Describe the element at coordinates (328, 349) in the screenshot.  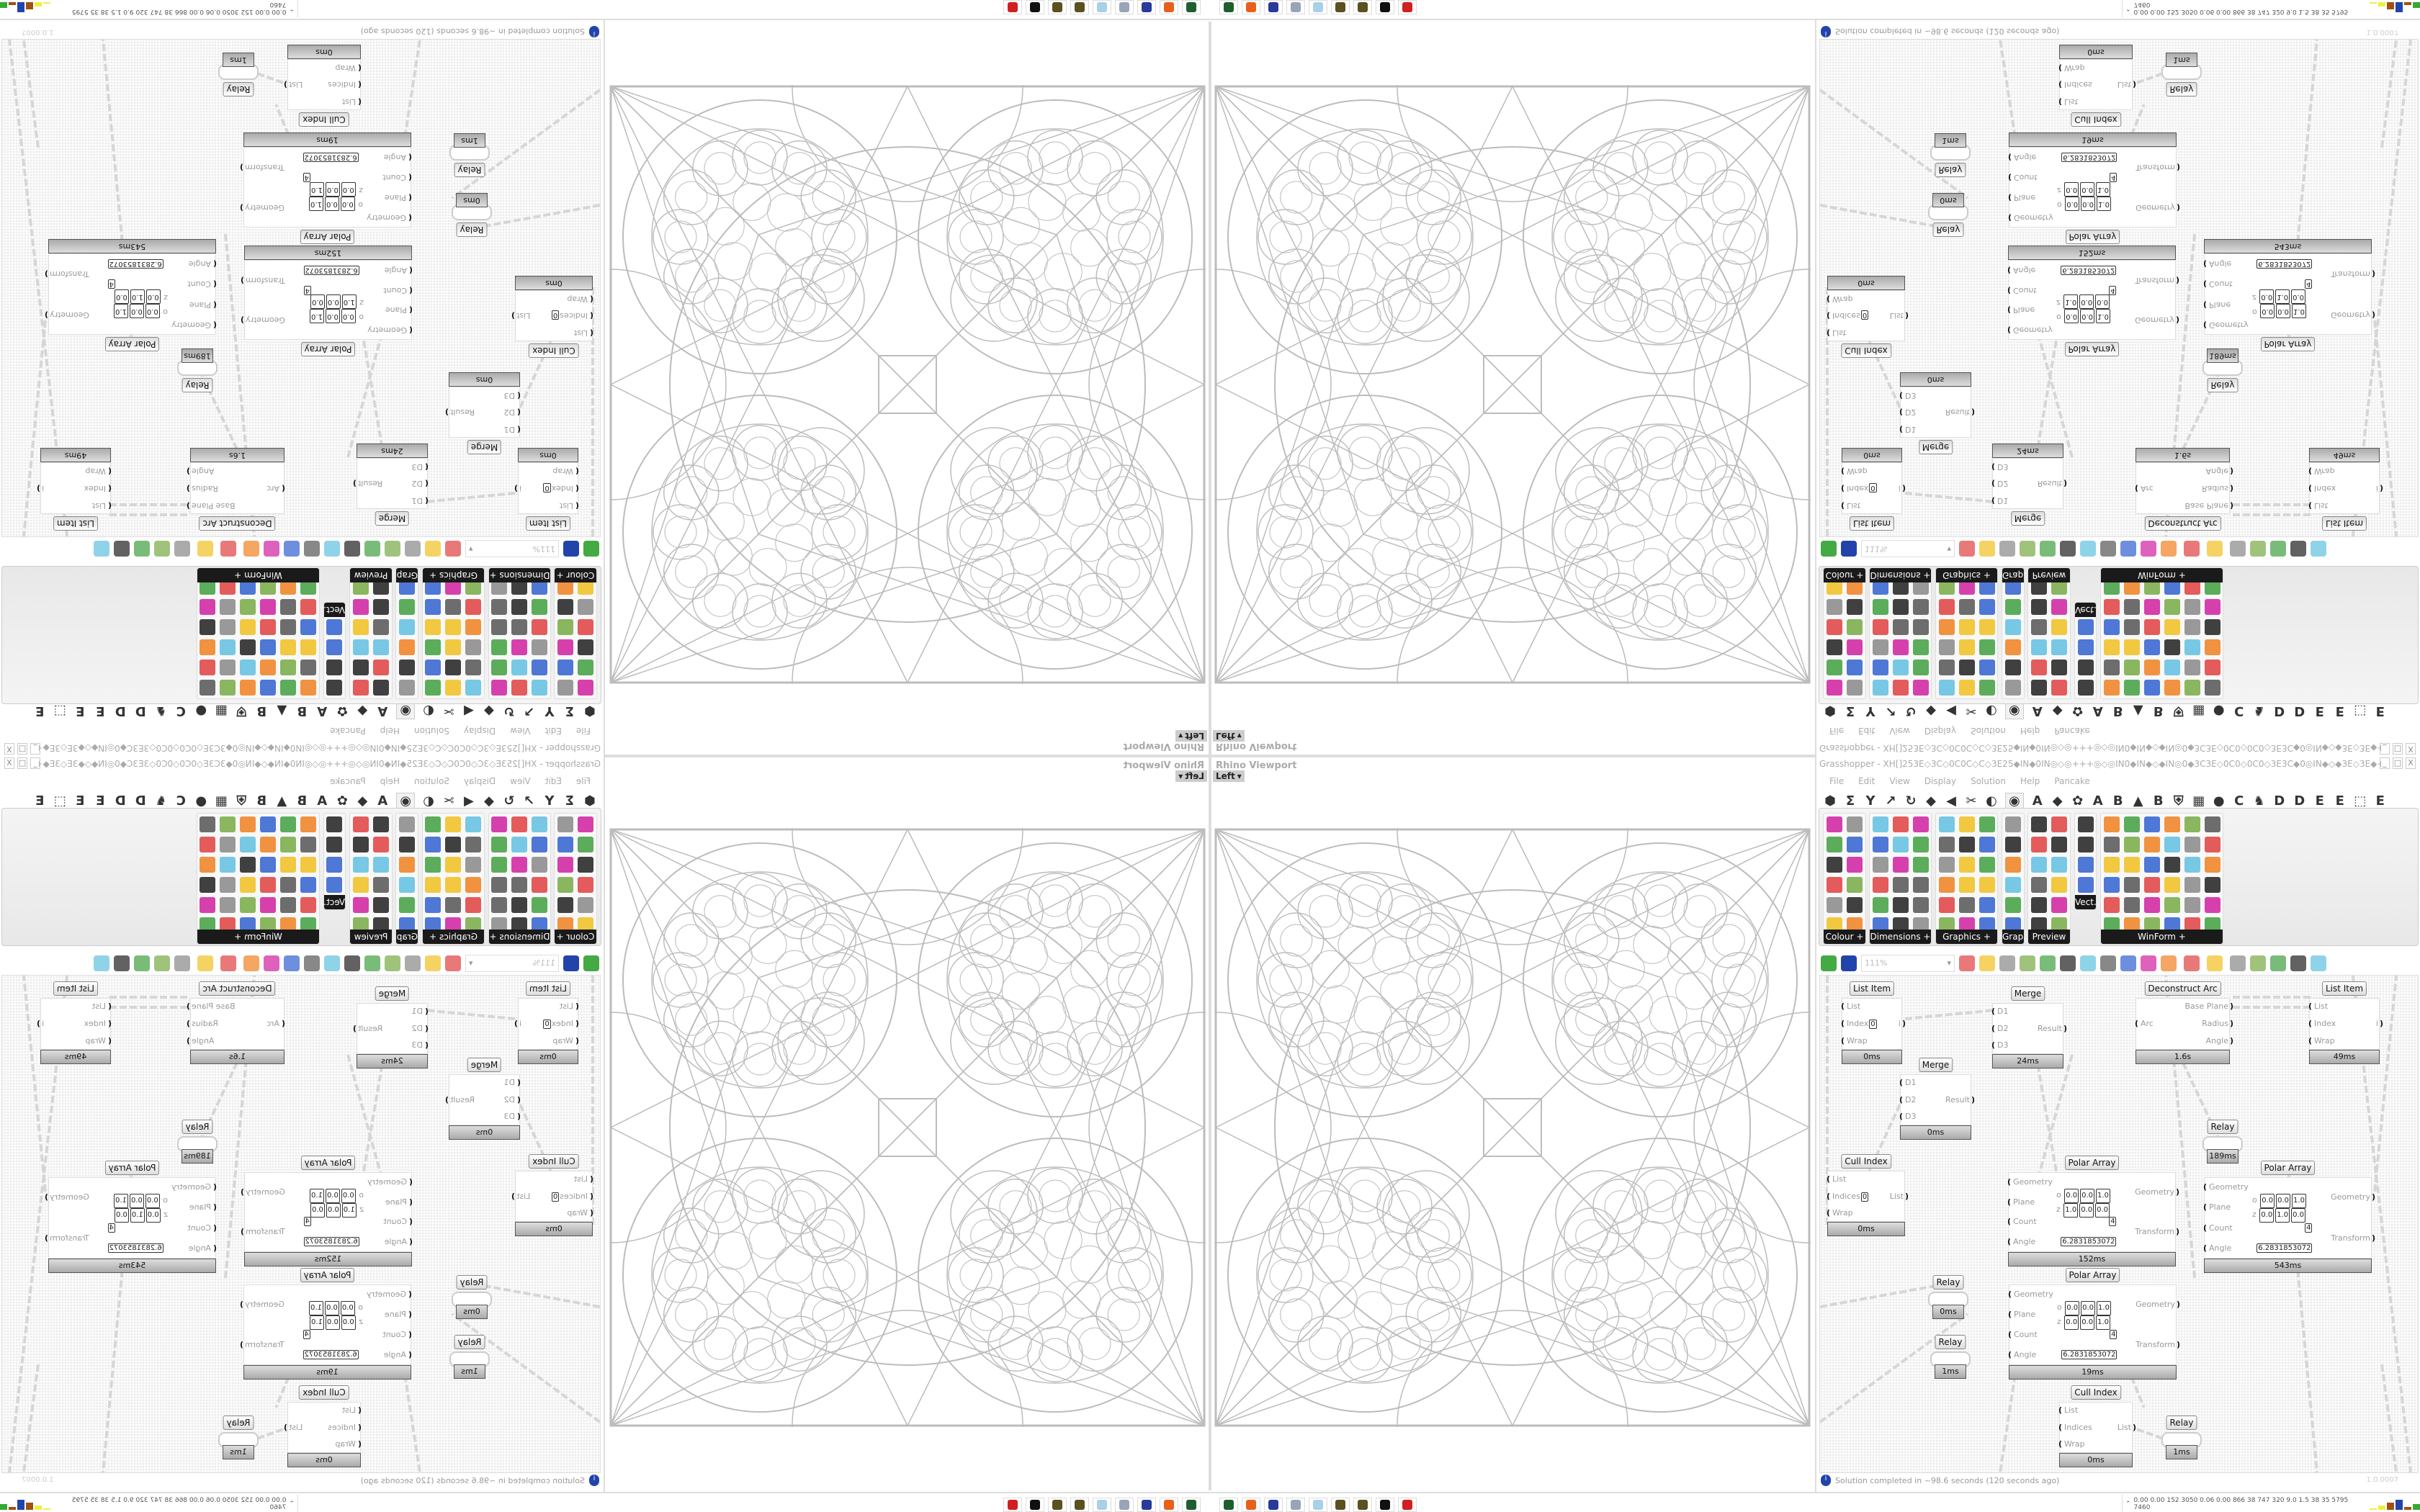
I see `node-title: Polar Array` at that location.